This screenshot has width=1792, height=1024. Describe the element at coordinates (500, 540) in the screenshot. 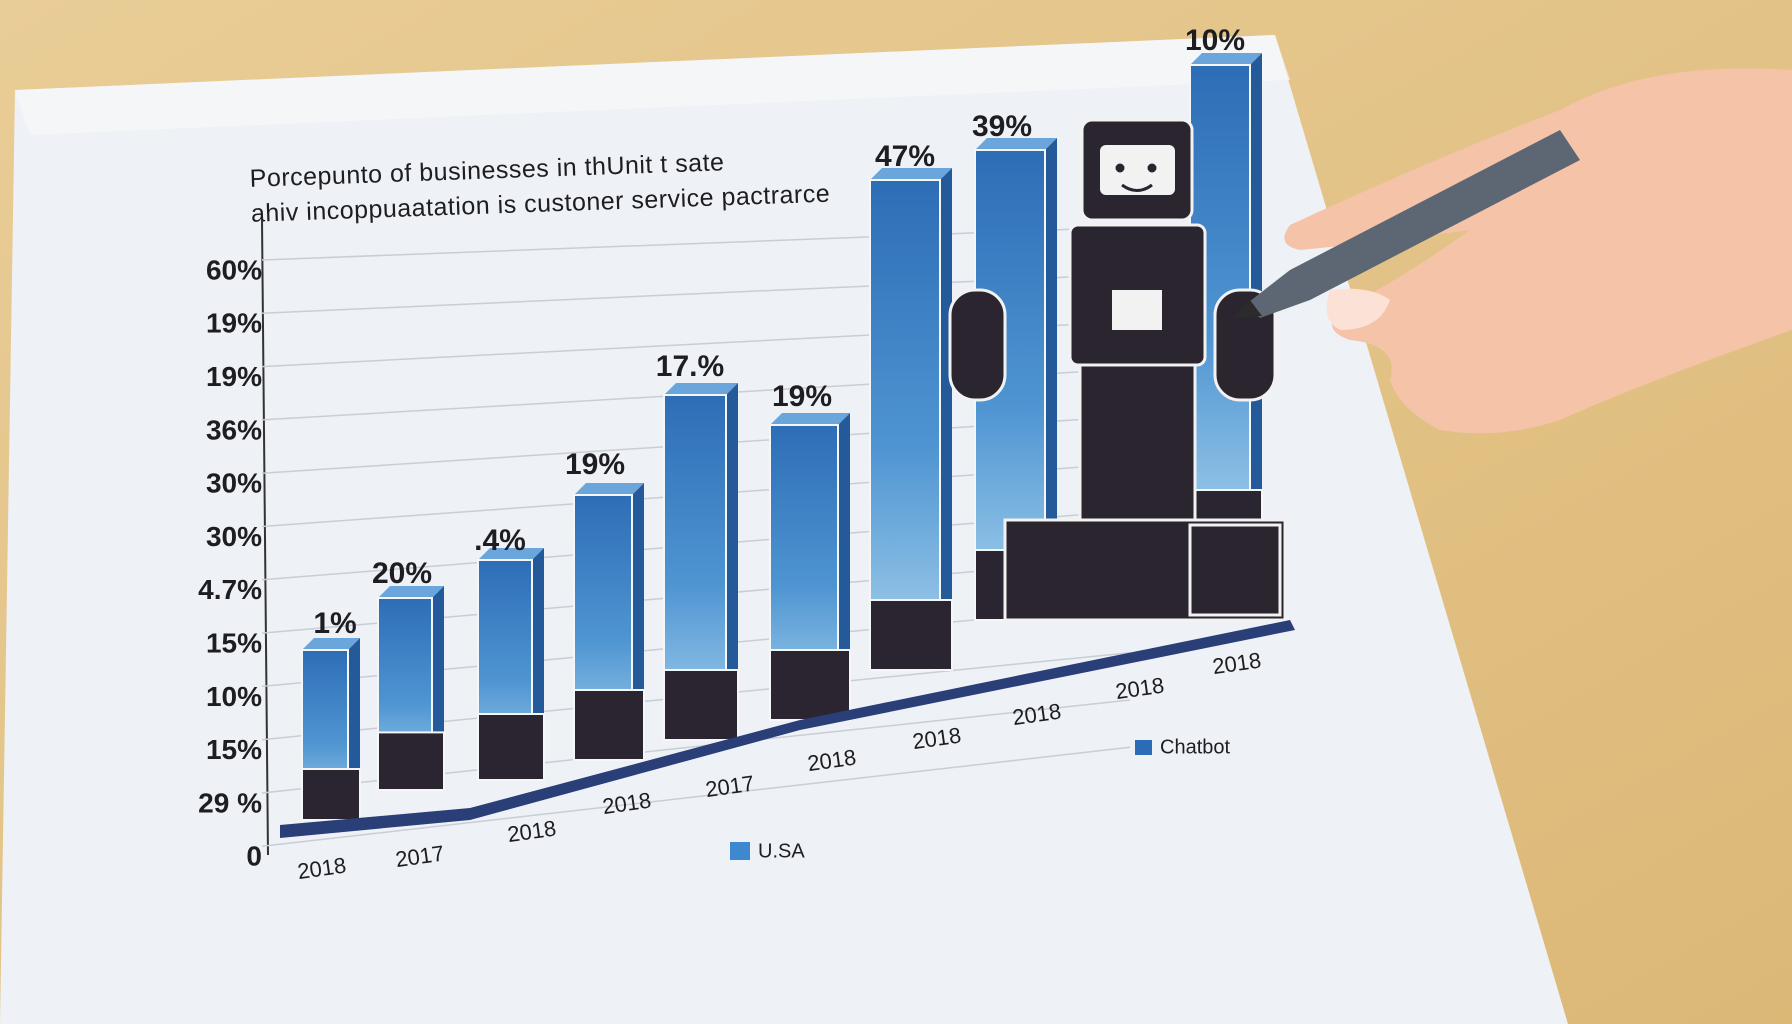

I see `bar-label: .4%` at that location.